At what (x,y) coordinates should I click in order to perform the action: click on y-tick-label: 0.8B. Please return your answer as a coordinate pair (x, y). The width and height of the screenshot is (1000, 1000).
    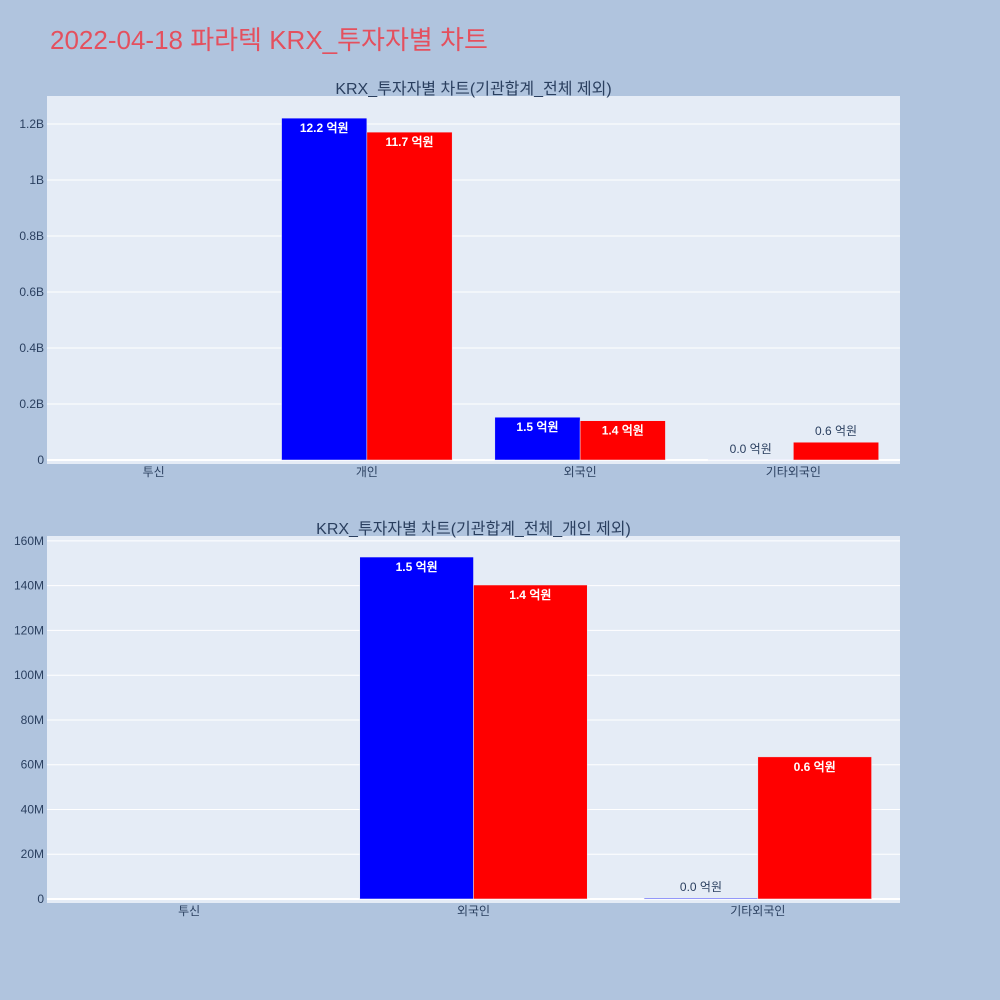
    Looking at the image, I should click on (31, 236).